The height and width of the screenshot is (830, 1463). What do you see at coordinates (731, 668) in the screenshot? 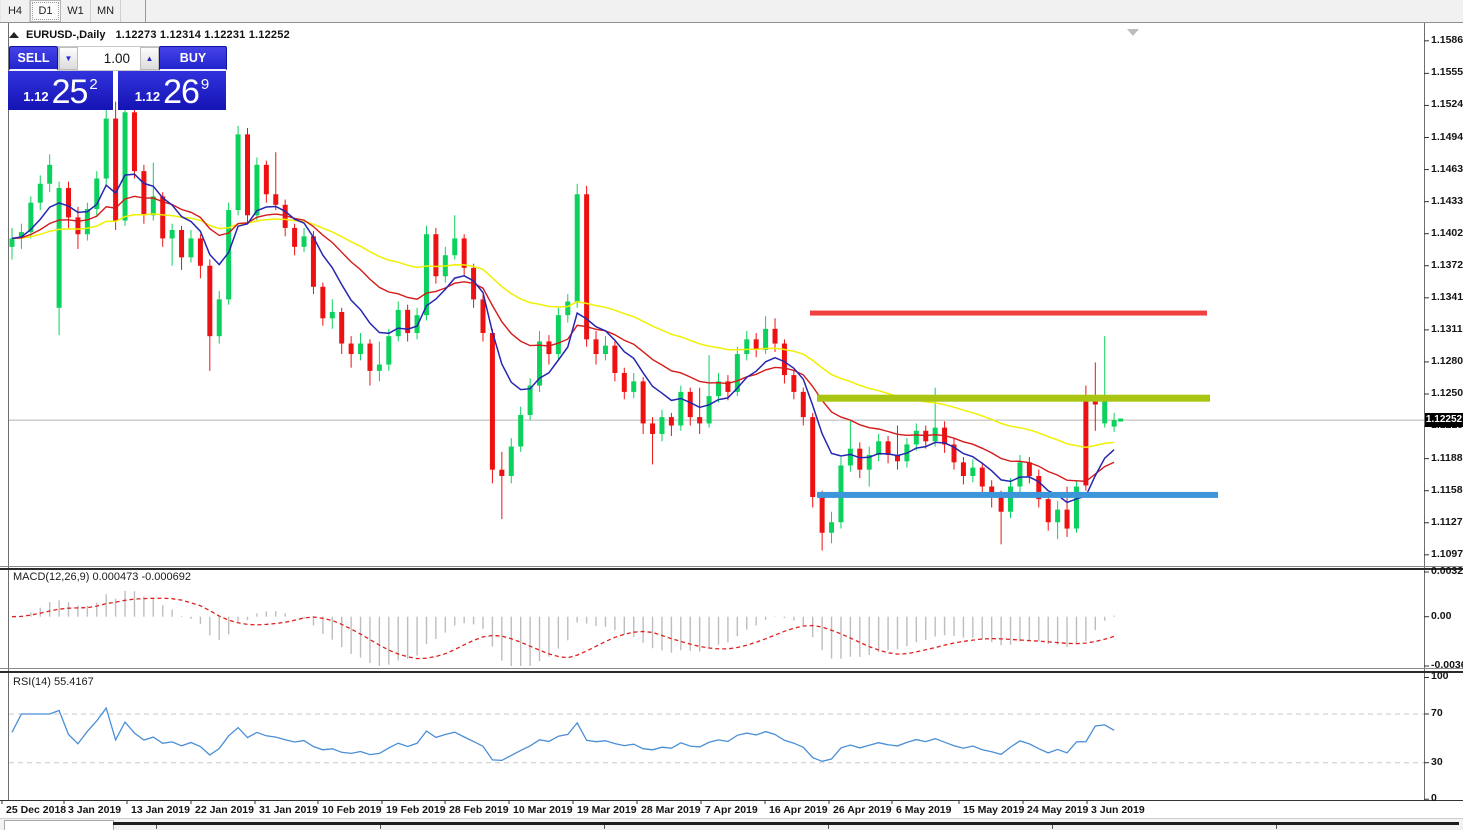
I see `pane-separator-rsi-top` at bounding box center [731, 668].